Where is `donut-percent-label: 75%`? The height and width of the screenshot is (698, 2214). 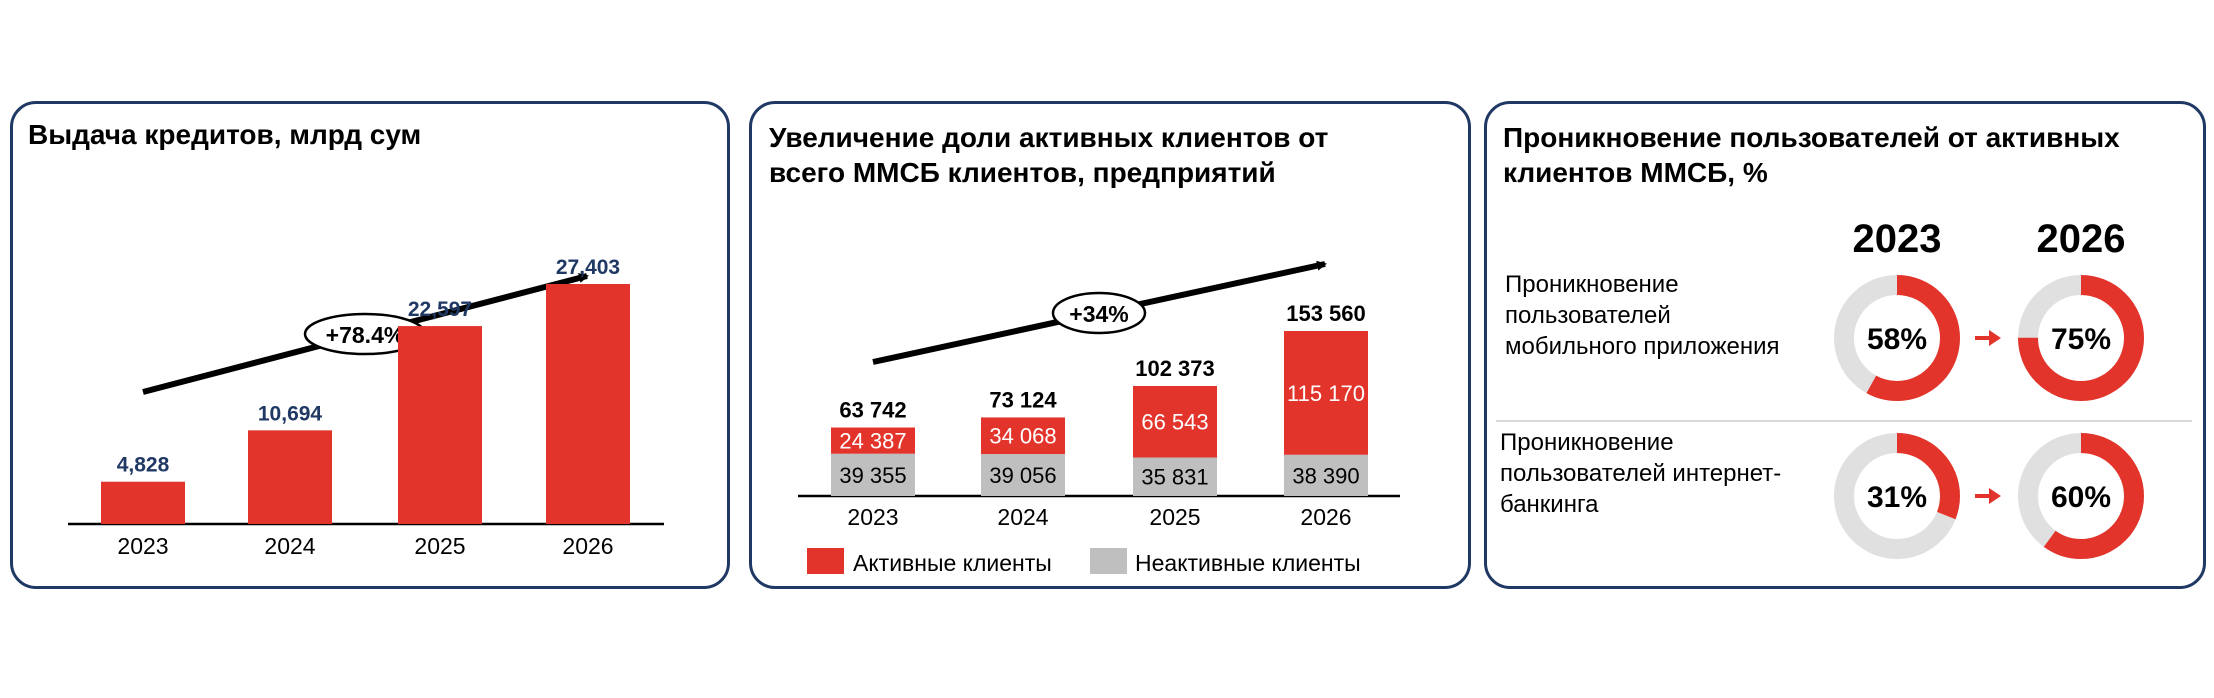
donut-percent-label: 75% is located at coordinates (2081, 339).